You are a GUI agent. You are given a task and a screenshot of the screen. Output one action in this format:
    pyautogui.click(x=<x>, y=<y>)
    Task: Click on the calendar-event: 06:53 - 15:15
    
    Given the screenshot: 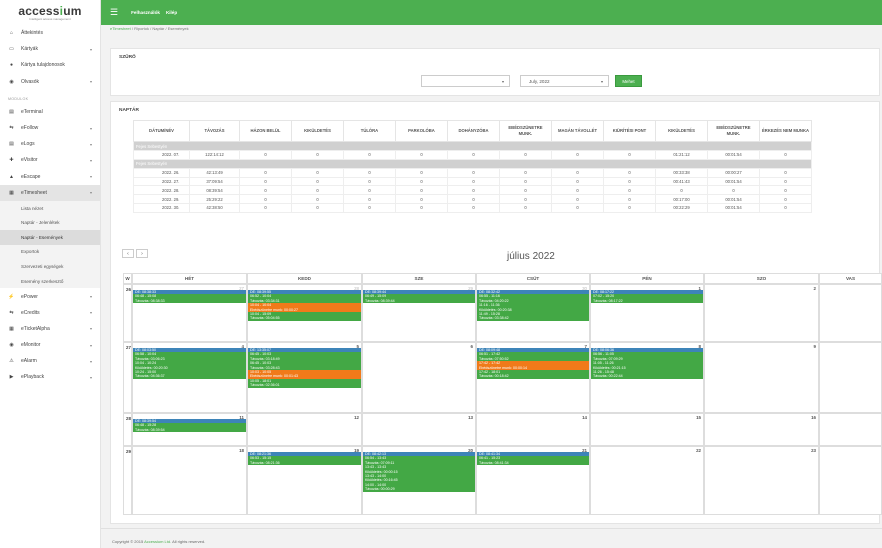 What is the action you would take?
    pyautogui.click(x=304, y=458)
    